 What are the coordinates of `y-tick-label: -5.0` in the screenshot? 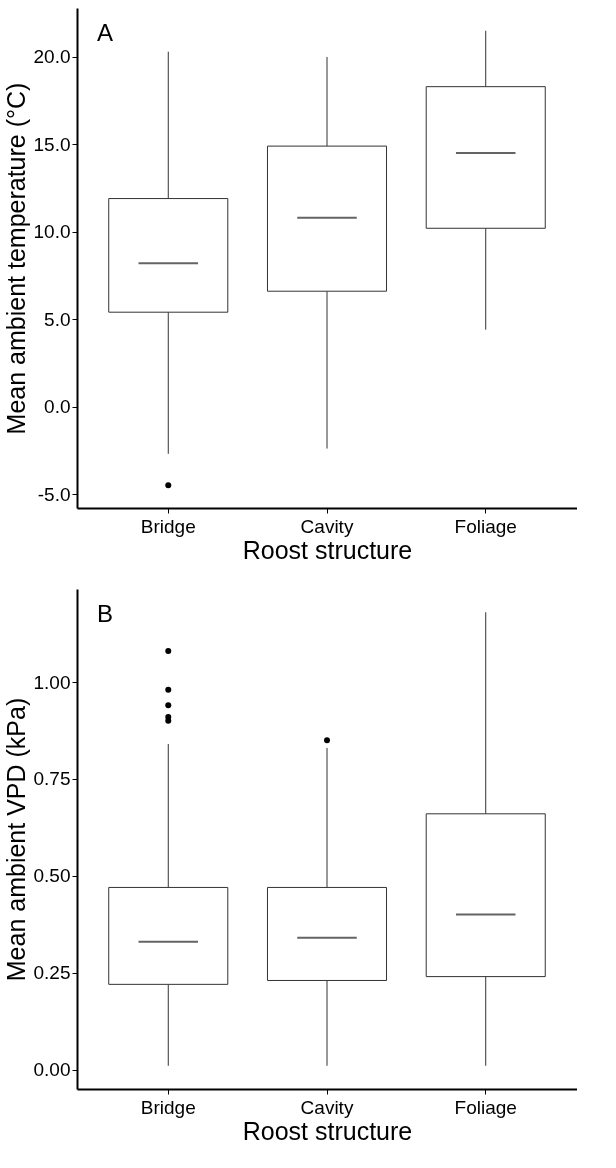 It's located at (54, 494).